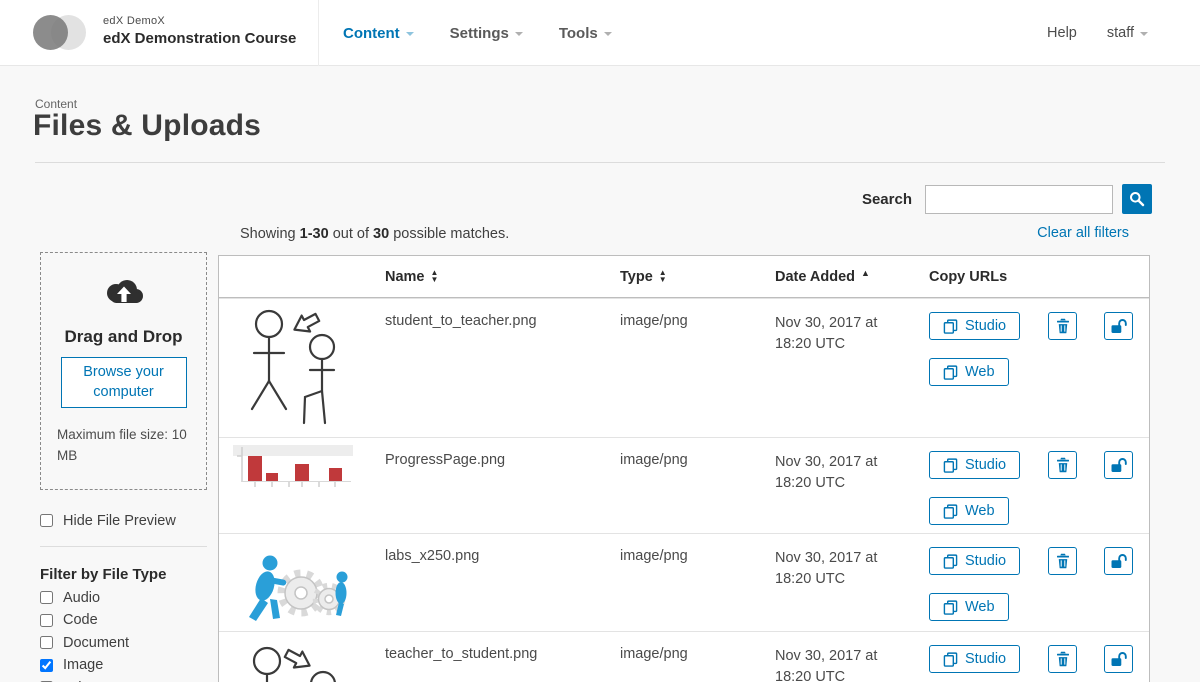 This screenshot has height=682, width=1200. Describe the element at coordinates (123, 665) in the screenshot. I see `filter-image: Image` at that location.